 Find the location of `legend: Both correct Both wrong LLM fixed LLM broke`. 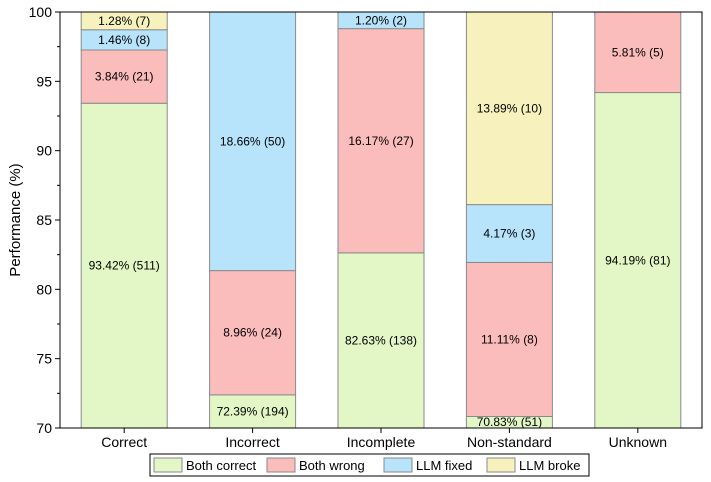

legend: Both correct Both wrong LLM fixed LLM broke is located at coordinates (369, 465).